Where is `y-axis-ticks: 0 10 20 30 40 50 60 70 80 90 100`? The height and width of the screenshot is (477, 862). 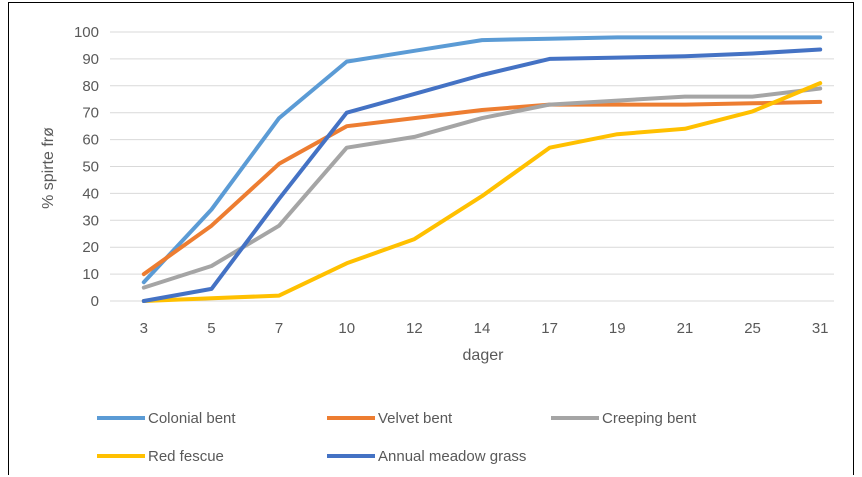 y-axis-ticks: 0 10 20 30 40 50 60 70 80 90 100 is located at coordinates (86, 167).